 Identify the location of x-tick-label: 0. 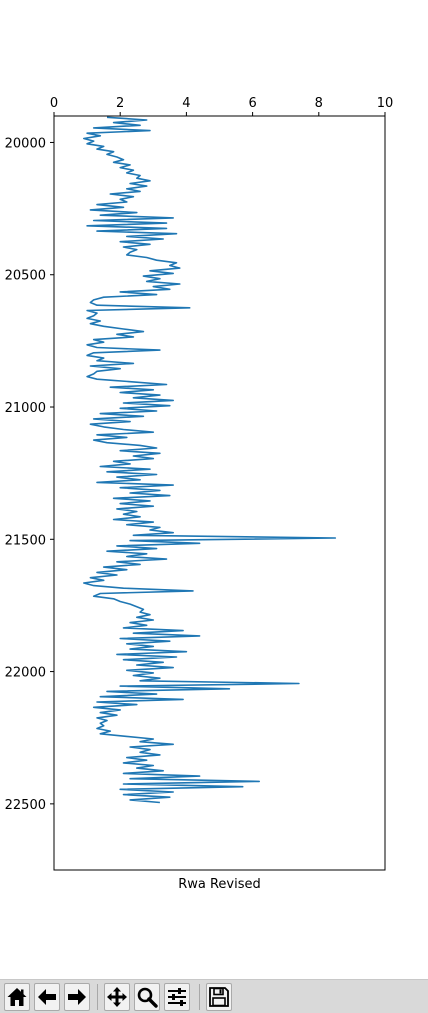
(54, 103).